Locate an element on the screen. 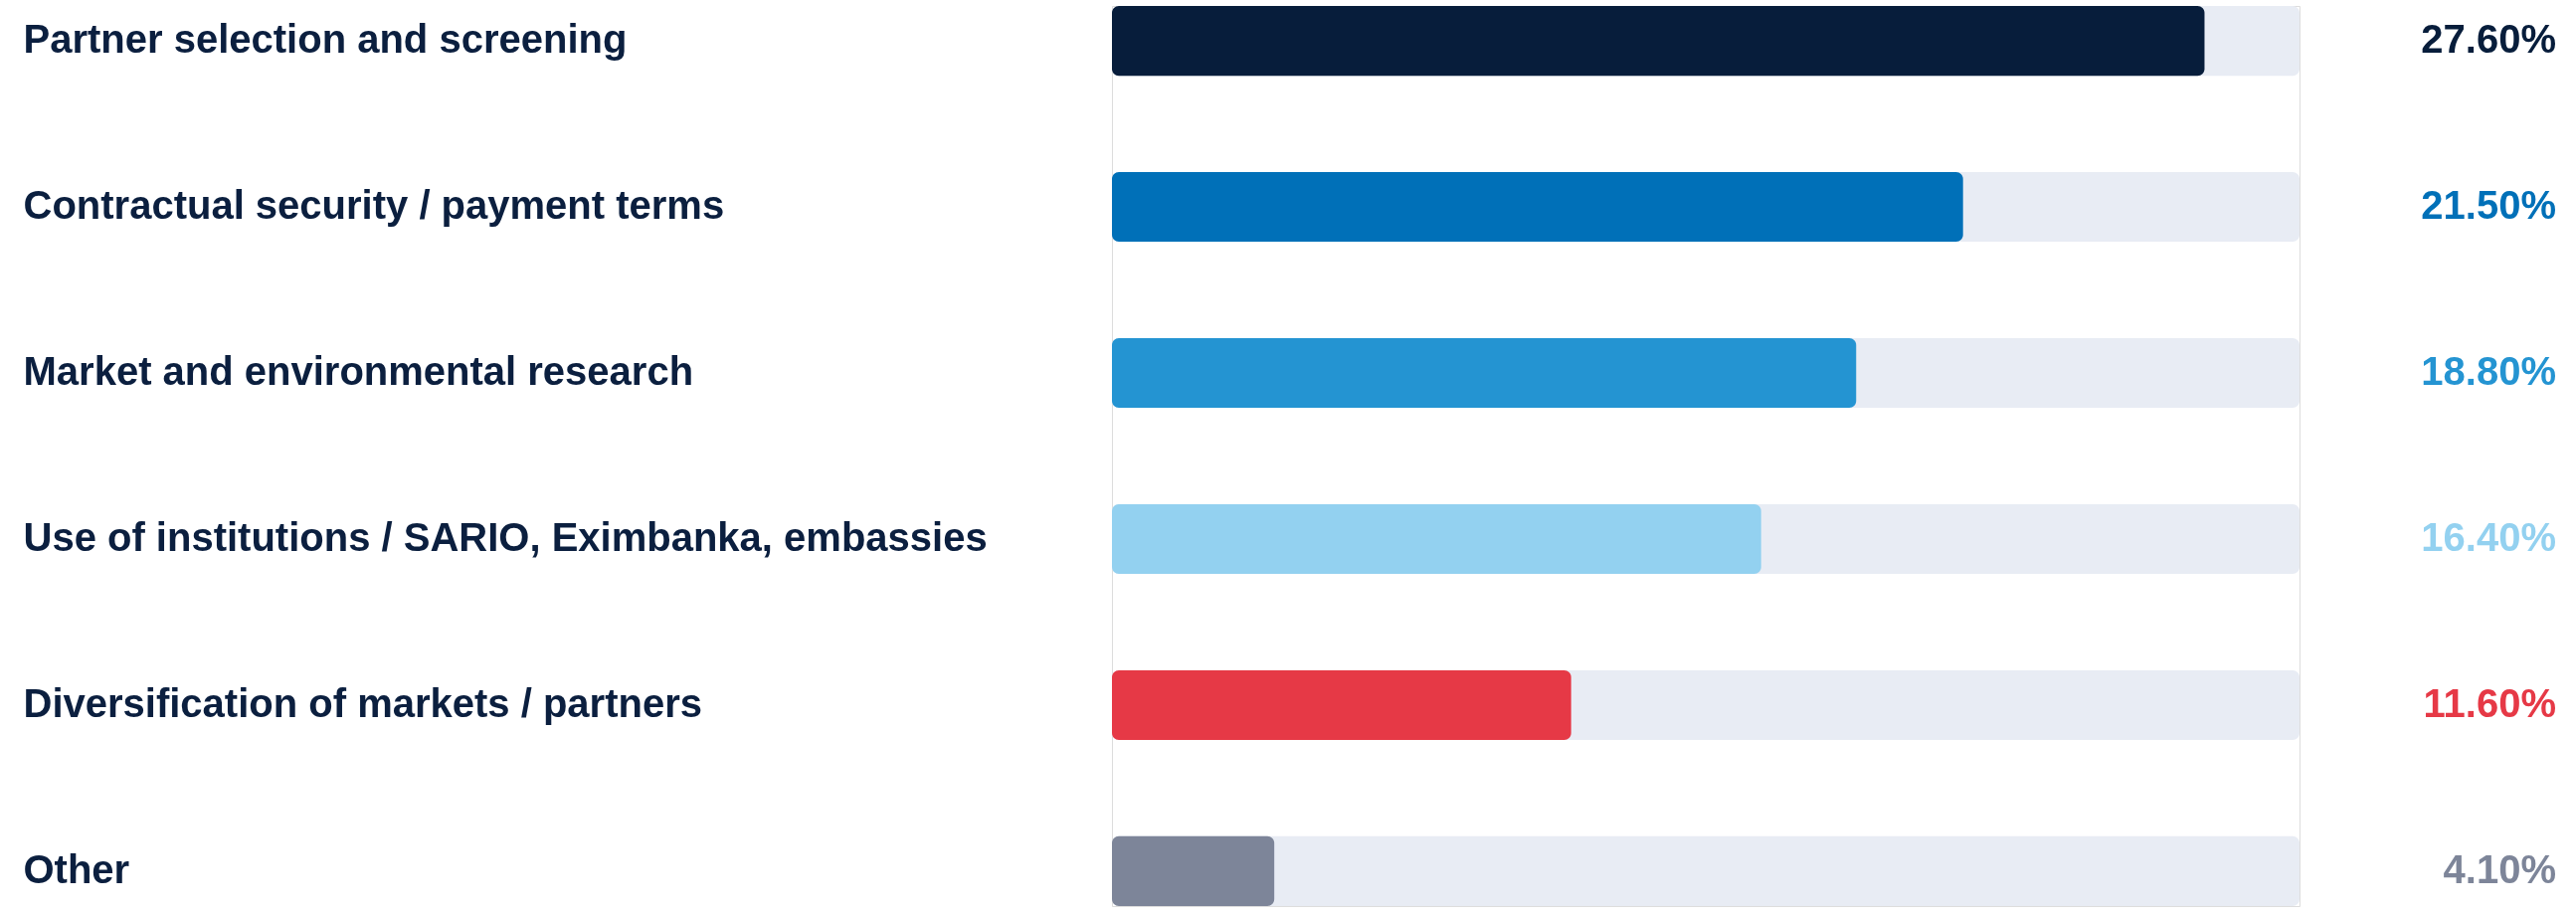  data-label: 4.10% is located at coordinates (2499, 868).